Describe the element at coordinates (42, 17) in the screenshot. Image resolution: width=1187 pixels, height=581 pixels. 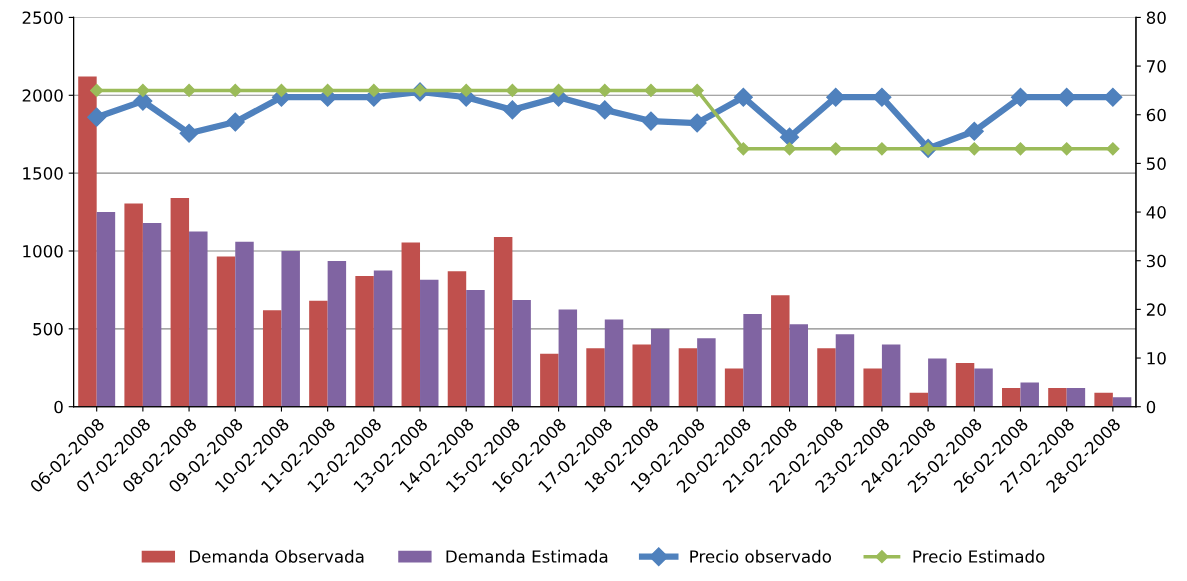
I see `y-tick-label: 2500` at that location.